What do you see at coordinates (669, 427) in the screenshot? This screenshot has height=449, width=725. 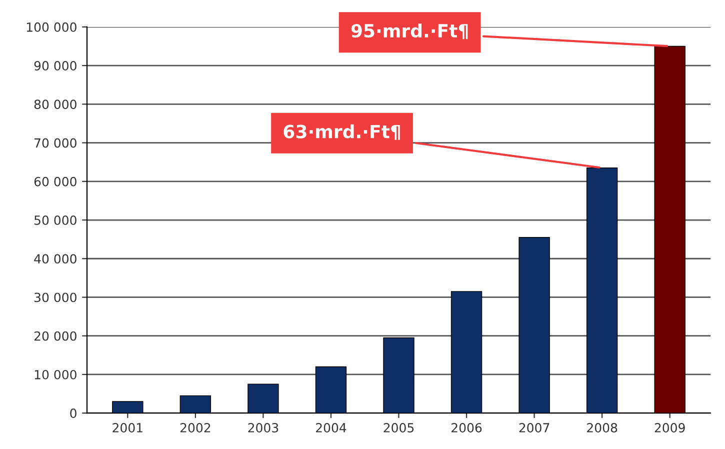 I see `x-tick-label: 2009` at bounding box center [669, 427].